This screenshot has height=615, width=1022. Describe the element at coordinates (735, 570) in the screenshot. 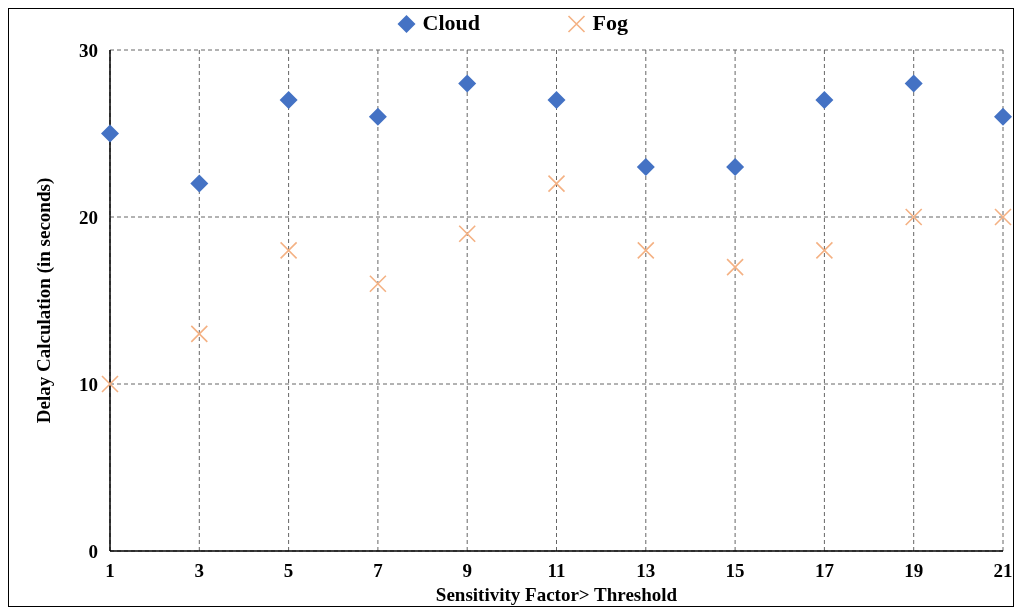

I see `x-tick-label: 15` at that location.